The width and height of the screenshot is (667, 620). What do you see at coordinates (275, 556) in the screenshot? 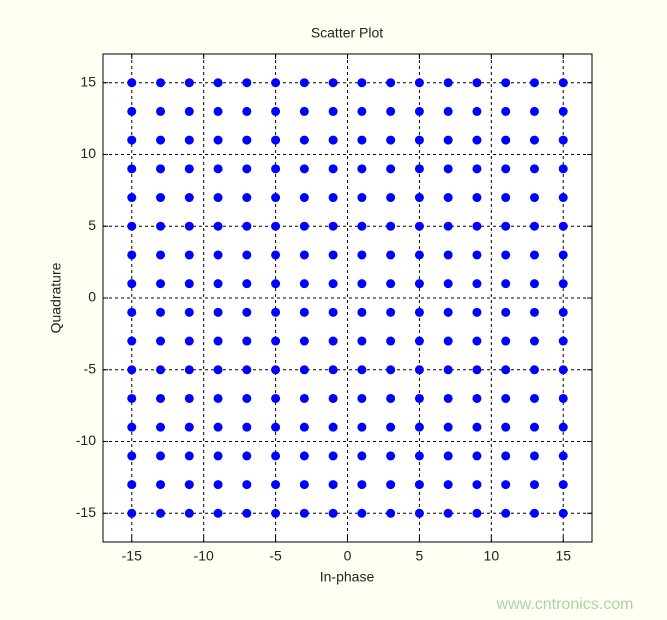
I see `x-tick-label: -5` at bounding box center [275, 556].